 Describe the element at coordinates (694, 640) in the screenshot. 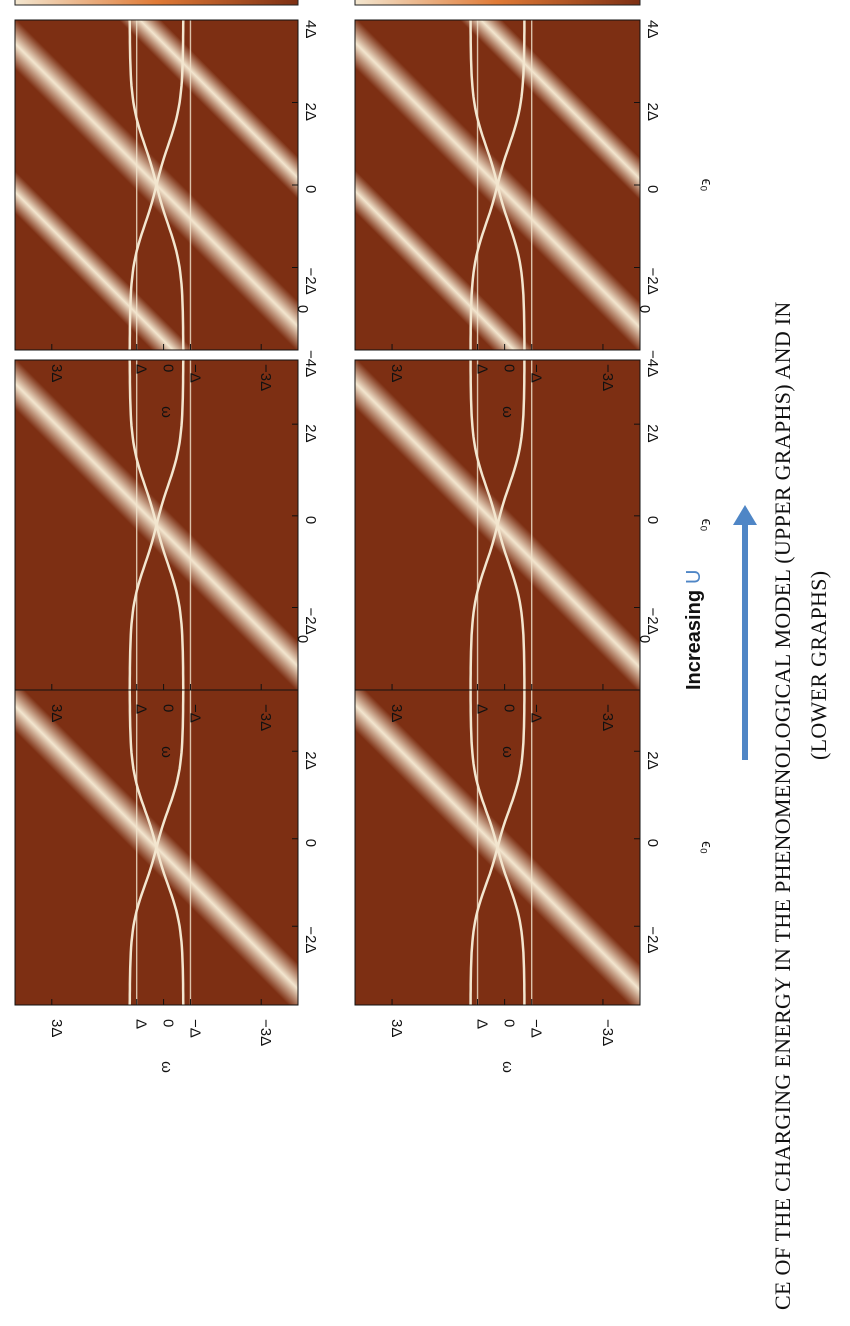

I see `arrow-label-word: Increasing` at that location.